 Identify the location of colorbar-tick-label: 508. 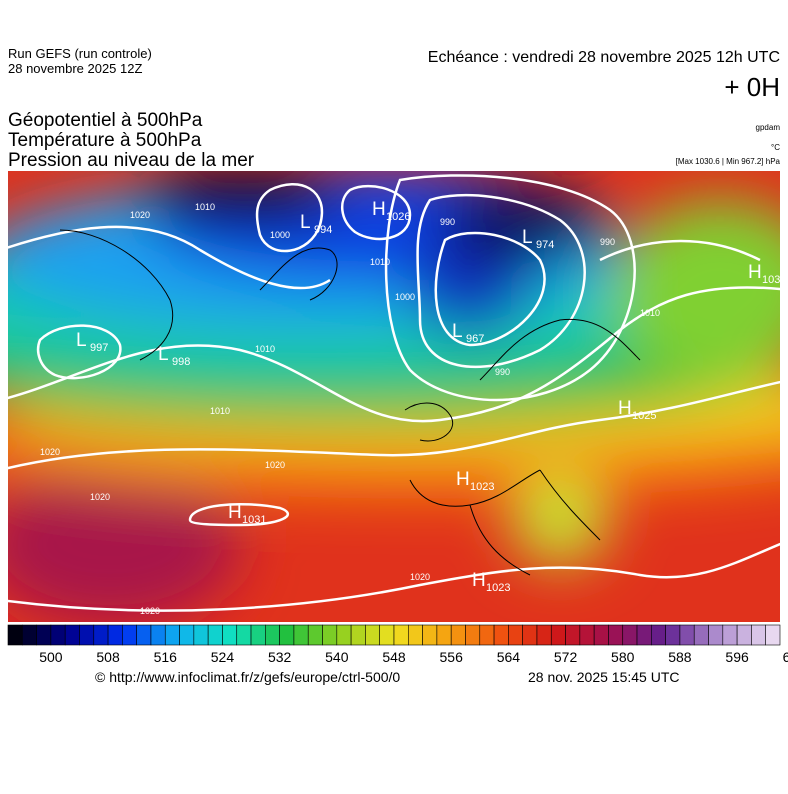
(108, 657).